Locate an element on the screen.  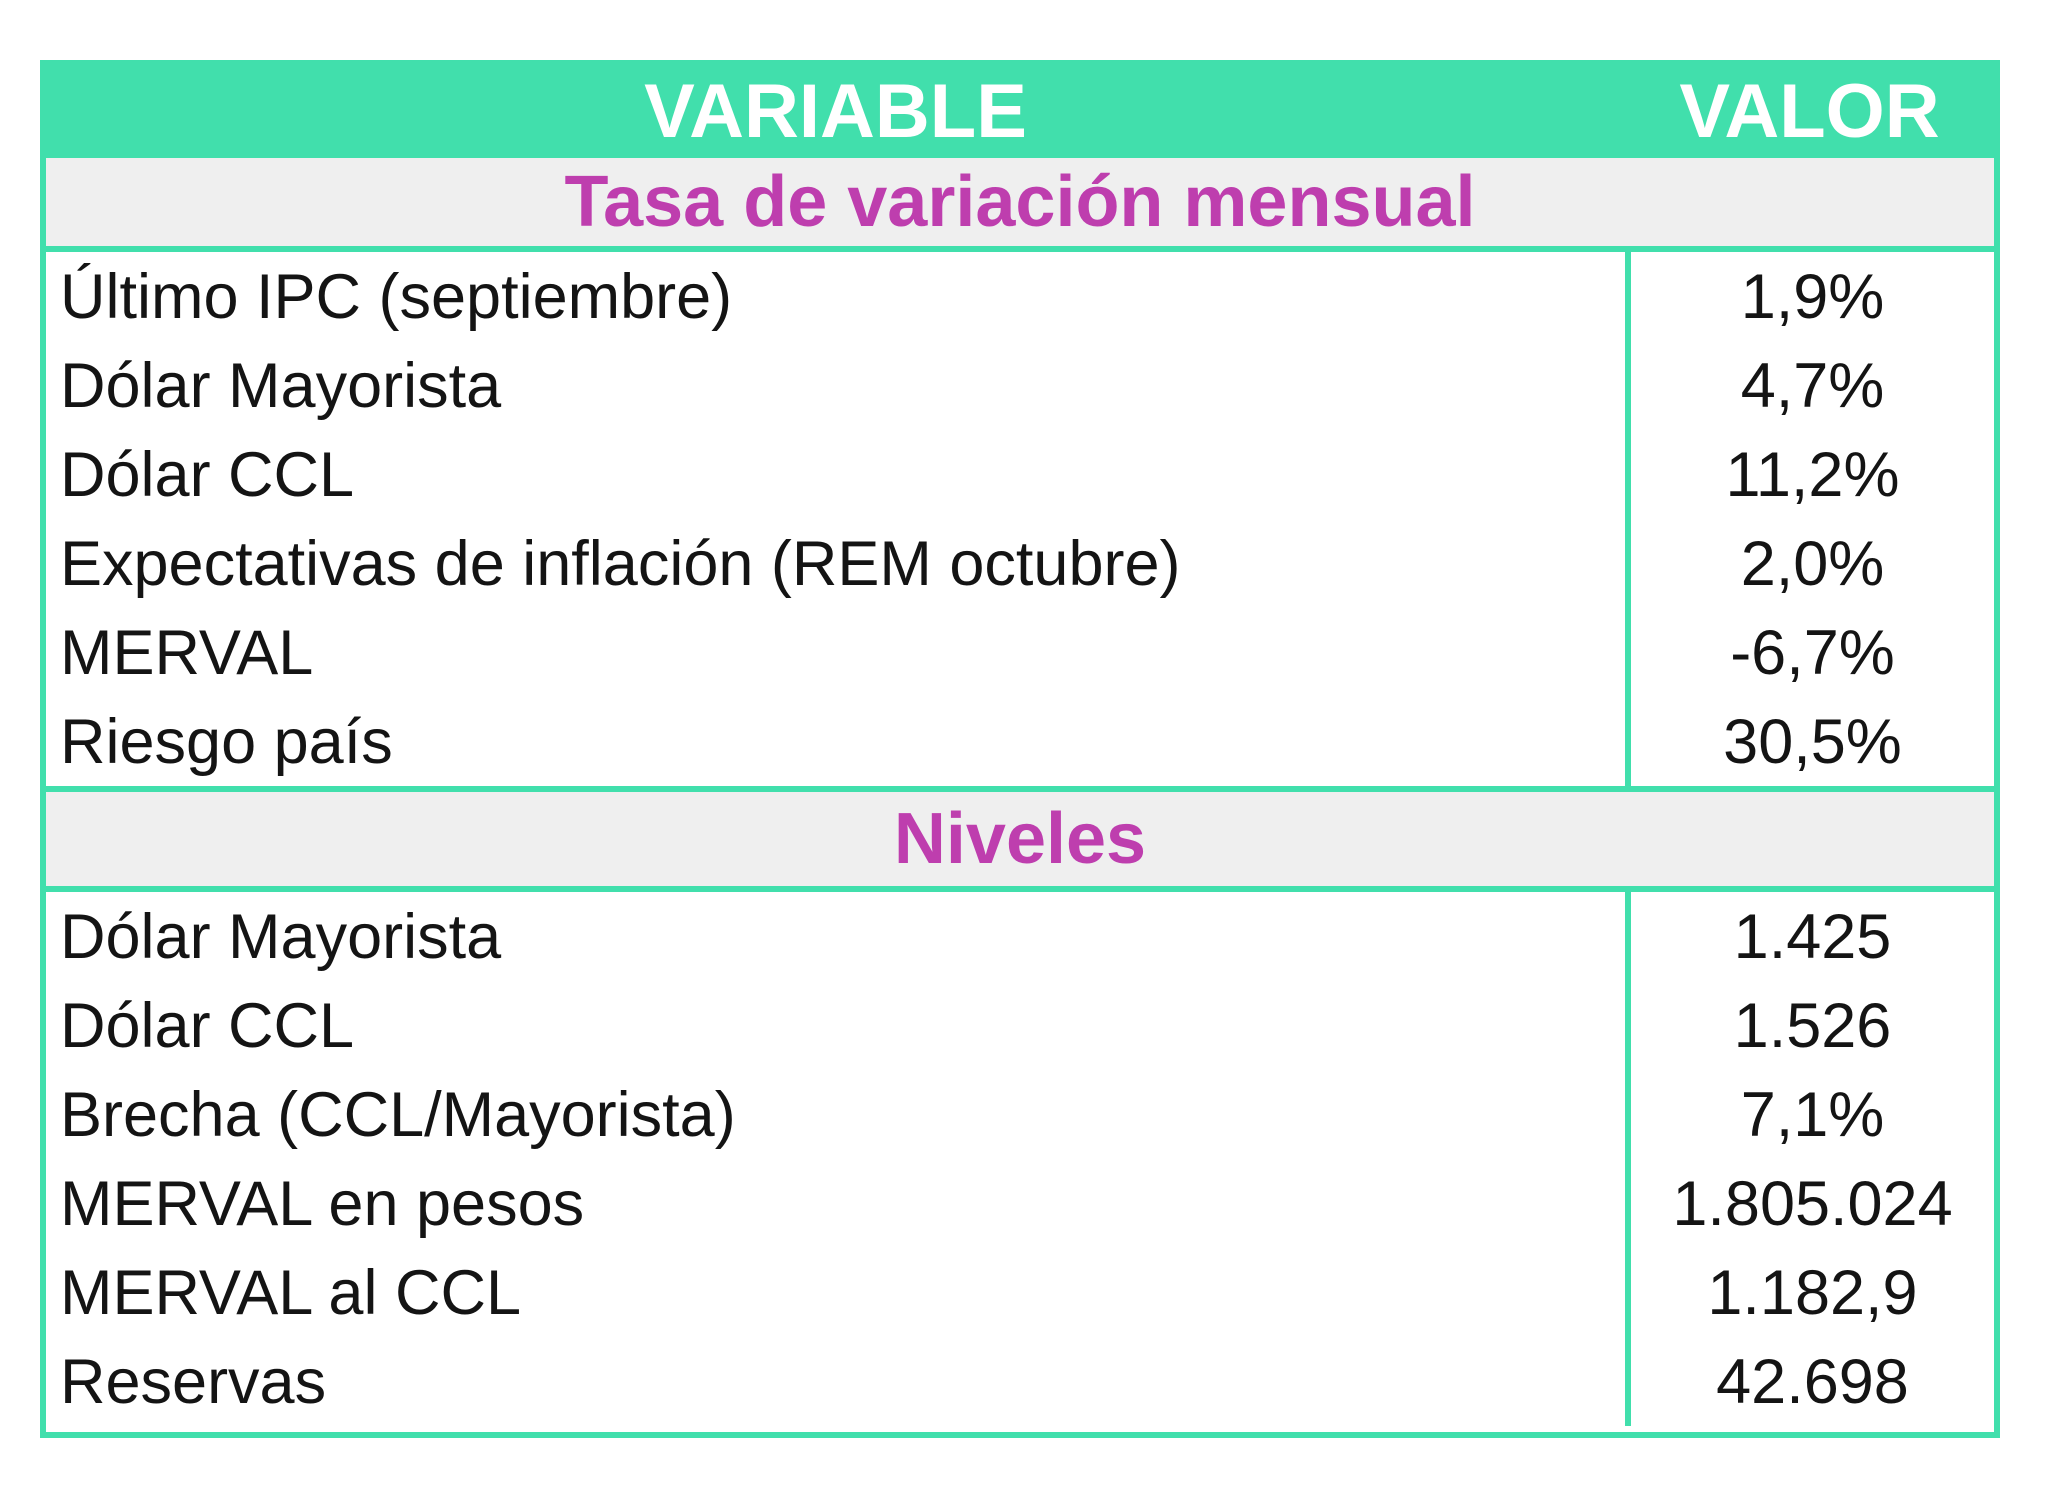
value-cell: 7,1% is located at coordinates (1809, 1114).